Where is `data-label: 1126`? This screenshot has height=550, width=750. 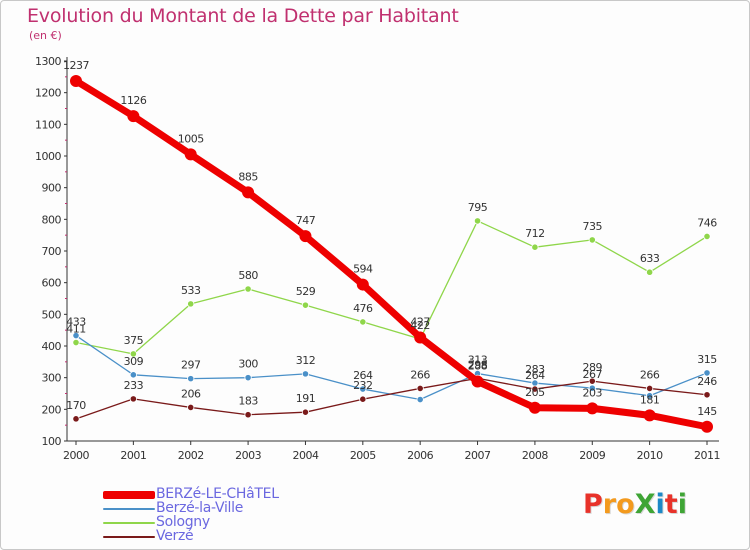 data-label: 1126 is located at coordinates (133, 100).